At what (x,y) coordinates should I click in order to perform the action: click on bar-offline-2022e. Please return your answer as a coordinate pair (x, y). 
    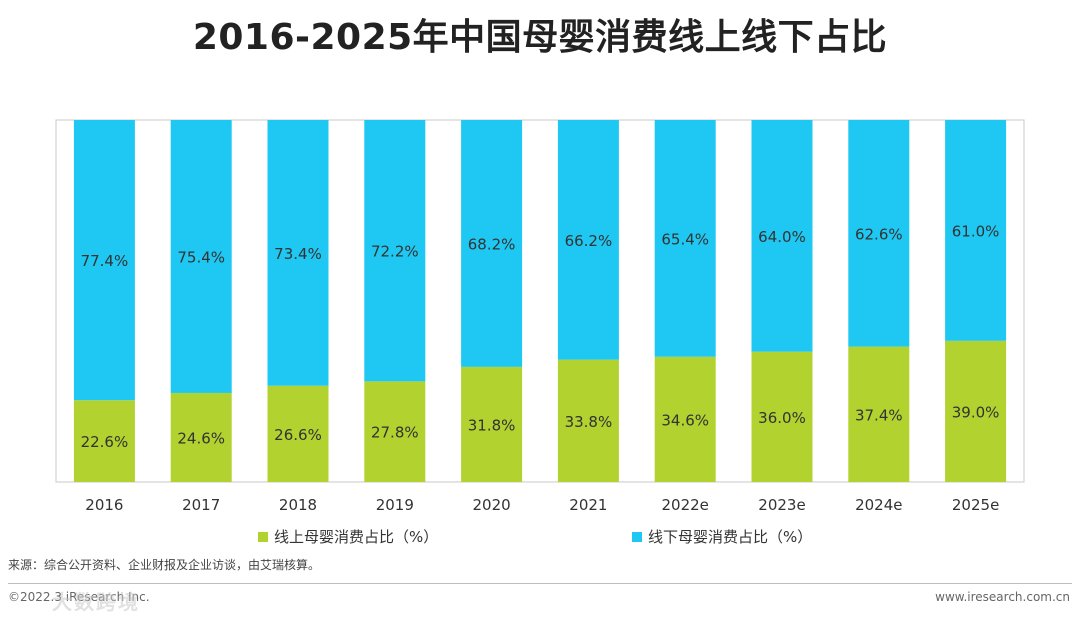
    Looking at the image, I should click on (685, 238).